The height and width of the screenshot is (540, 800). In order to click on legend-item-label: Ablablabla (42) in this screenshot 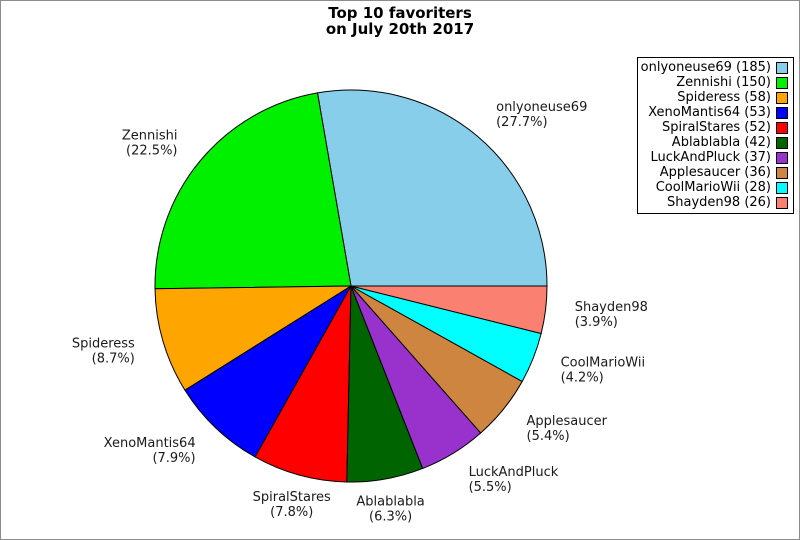, I will do `click(721, 143)`.